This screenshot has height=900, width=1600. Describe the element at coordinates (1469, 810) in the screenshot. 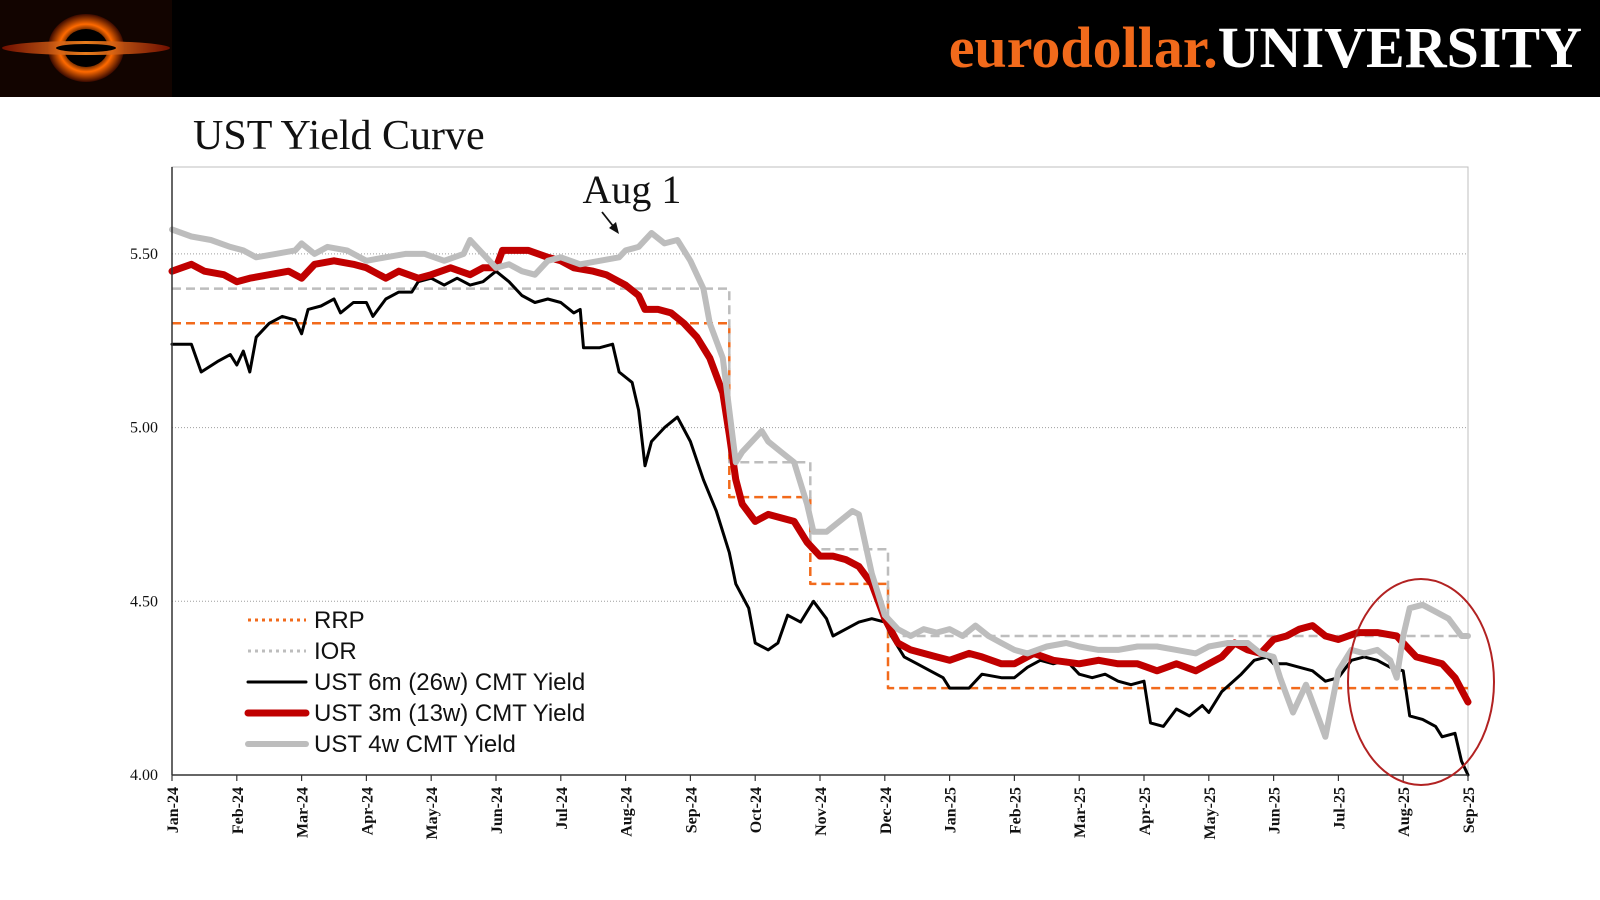

I see `x-tick-label: Sep-25` at that location.